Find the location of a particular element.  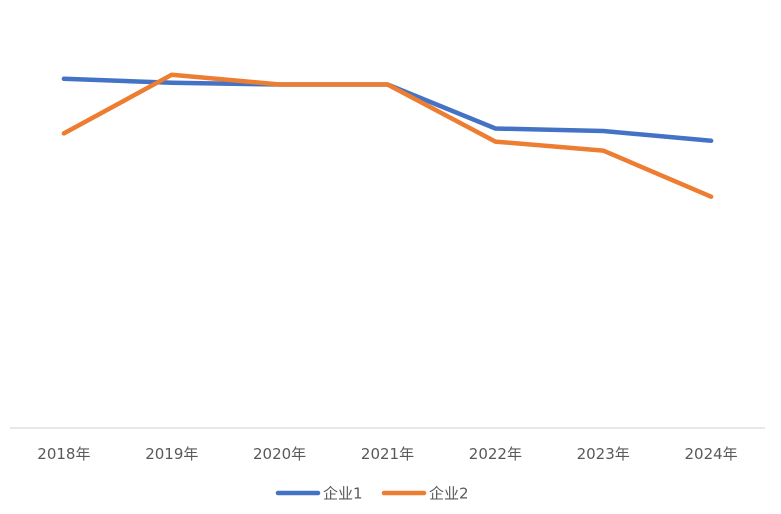

x-tick-label: 2020年 is located at coordinates (279, 454).